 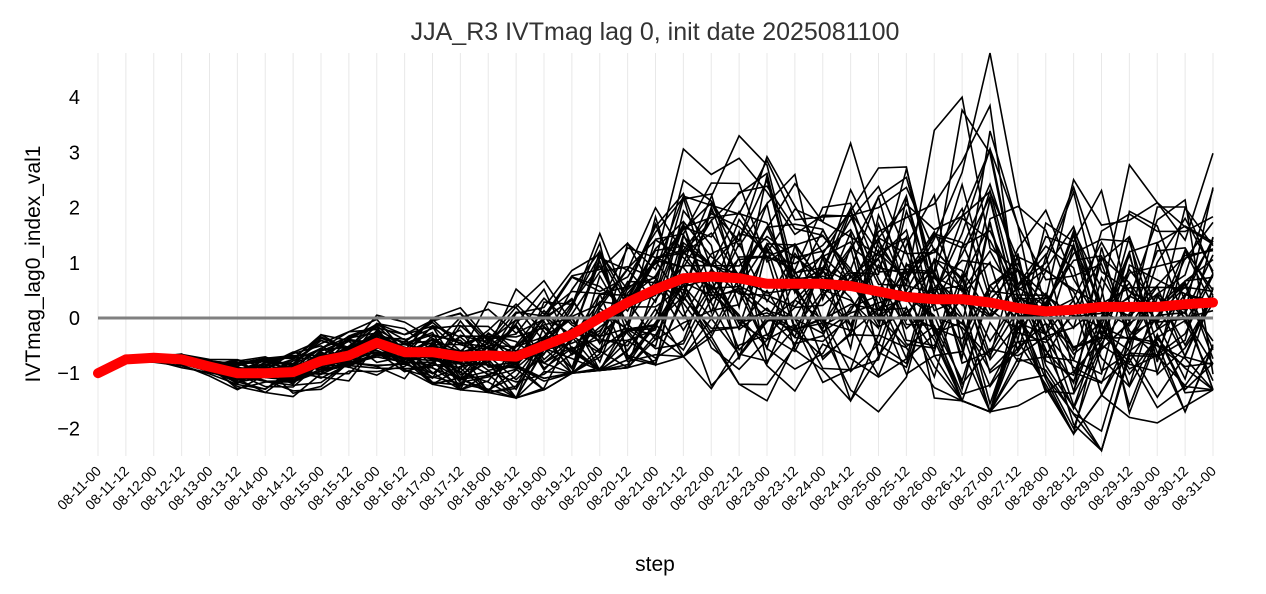 I want to click on y-tick-label: 0, so click(x=74, y=319).